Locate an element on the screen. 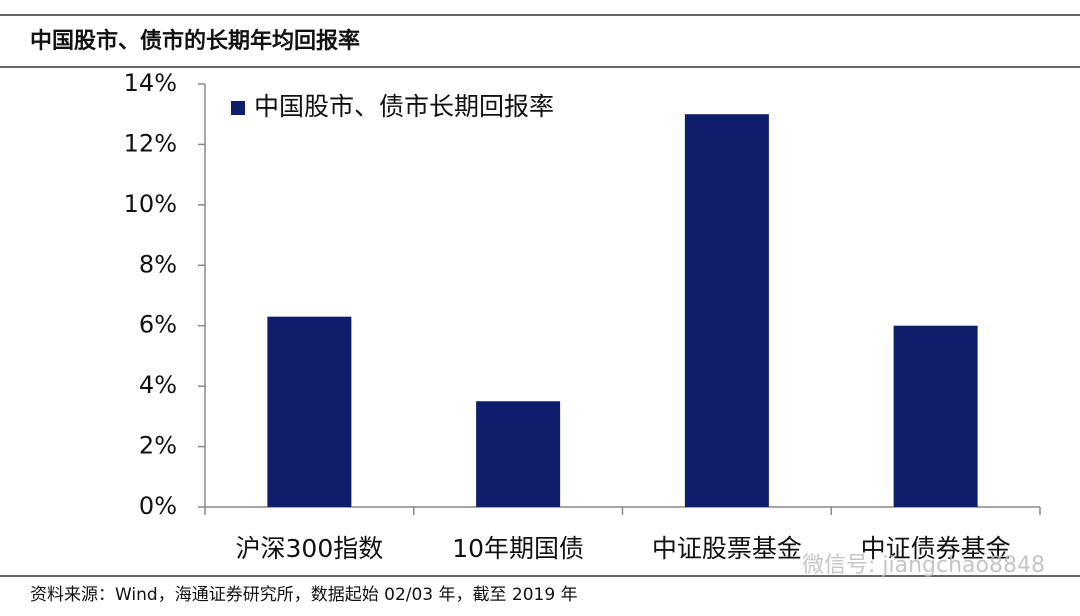 This screenshot has width=1080, height=616. legend-label: 中国股市、债市长期回报率 is located at coordinates (404, 106).